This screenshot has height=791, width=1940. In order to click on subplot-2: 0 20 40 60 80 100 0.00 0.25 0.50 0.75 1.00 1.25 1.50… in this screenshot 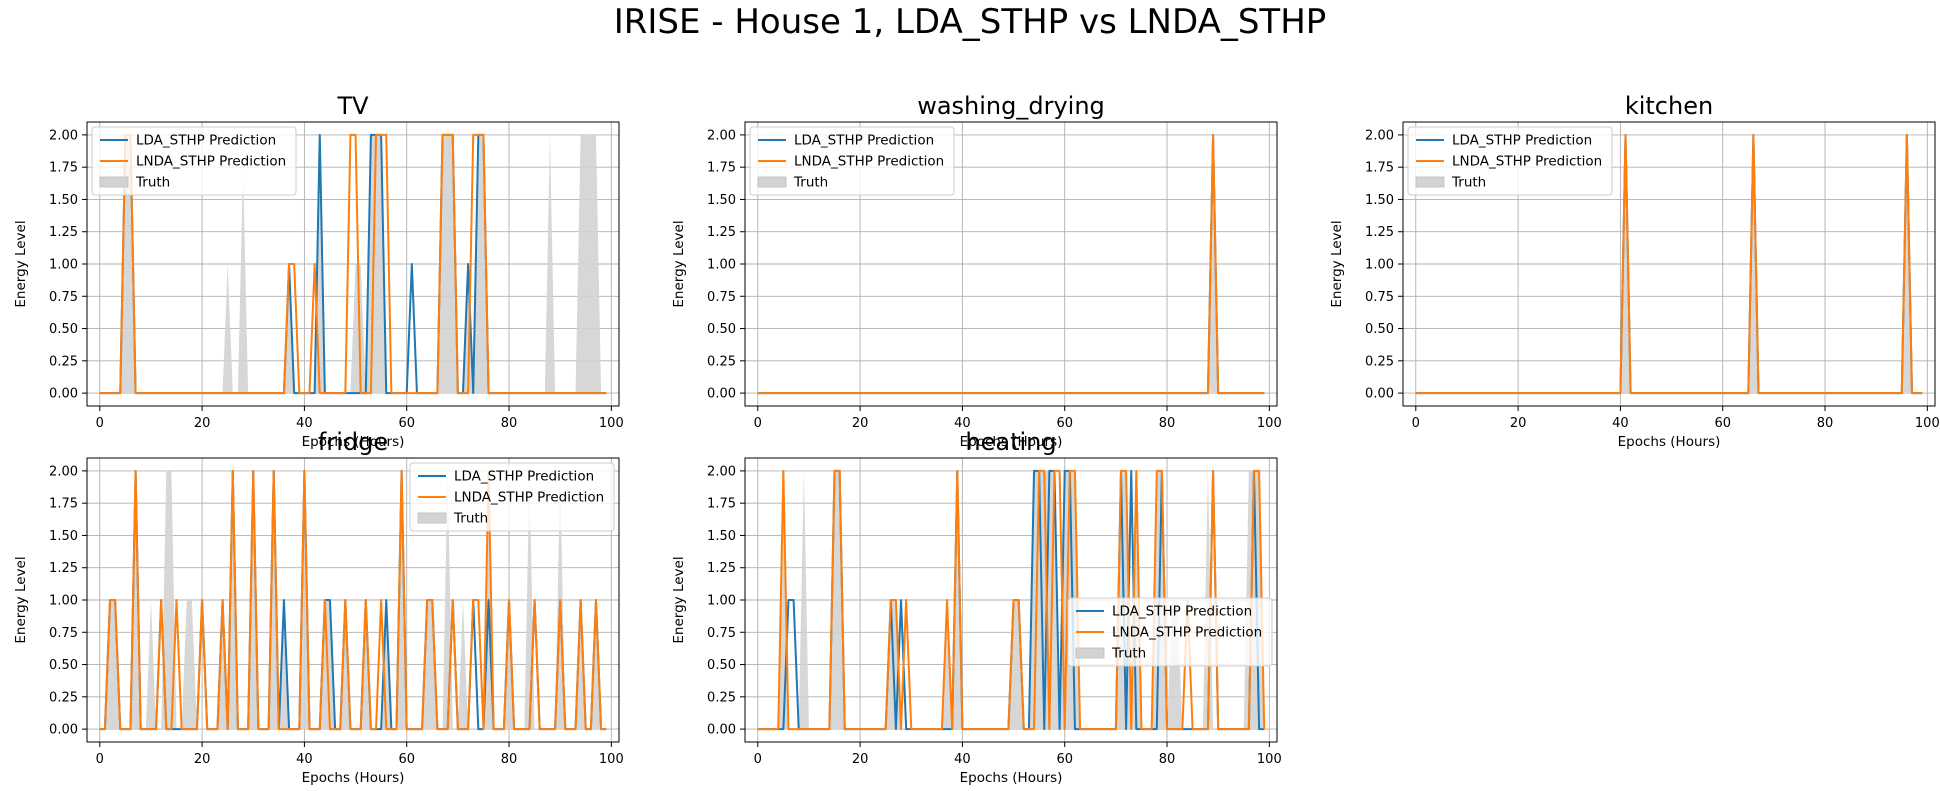, I will do `click(976, 271)`.